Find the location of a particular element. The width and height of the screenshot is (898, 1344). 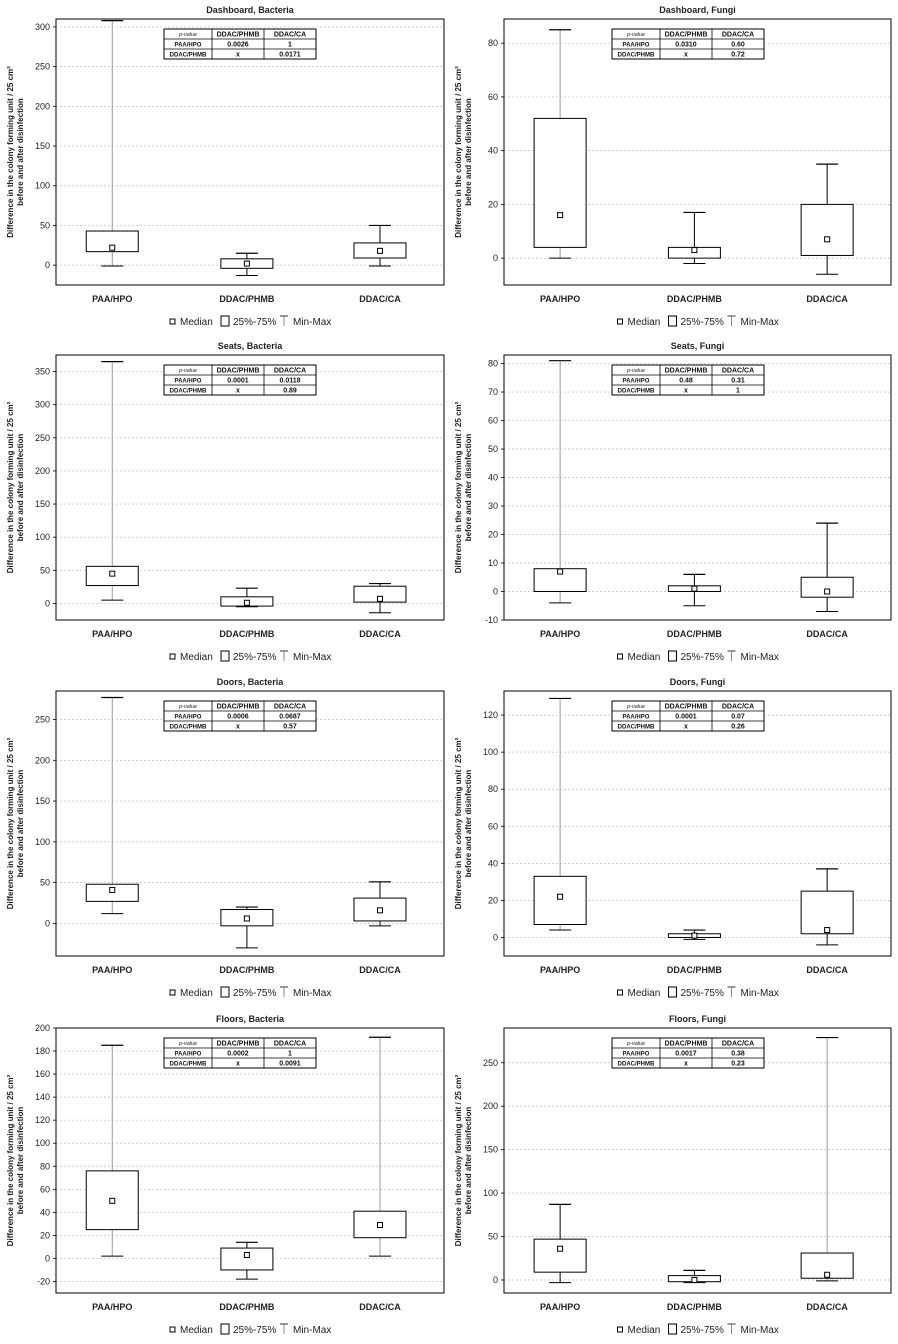

pvalue-cell: 0.0001 is located at coordinates (686, 717).